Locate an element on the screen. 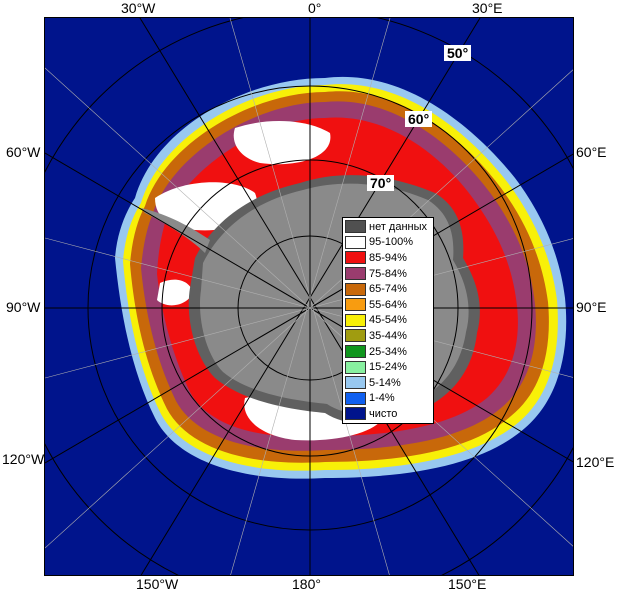 The image size is (617, 594). legend-label: чисто is located at coordinates (383, 413).